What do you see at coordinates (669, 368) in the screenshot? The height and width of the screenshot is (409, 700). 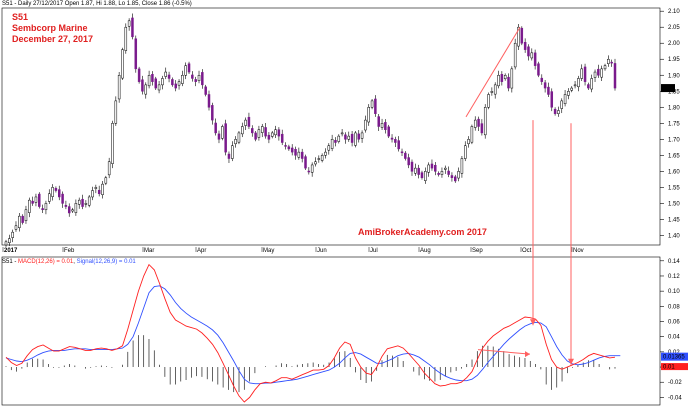 I see `signal-value-label: 0.01` at bounding box center [669, 368].